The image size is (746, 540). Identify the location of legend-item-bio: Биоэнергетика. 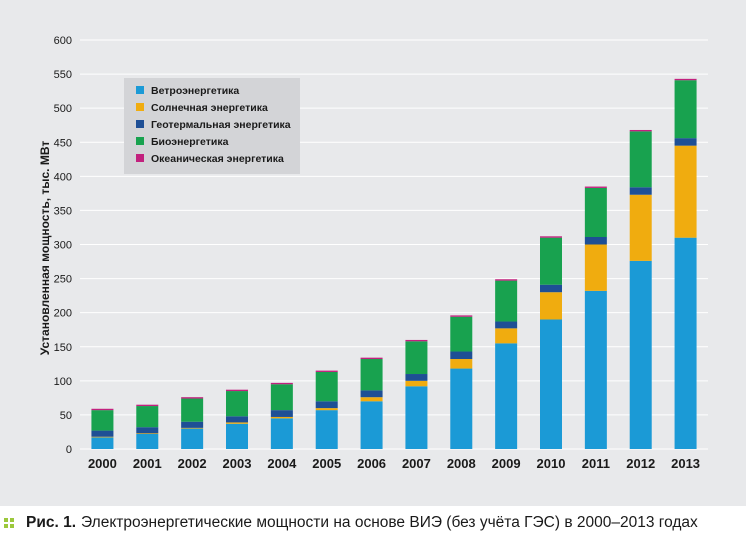
(182, 142).